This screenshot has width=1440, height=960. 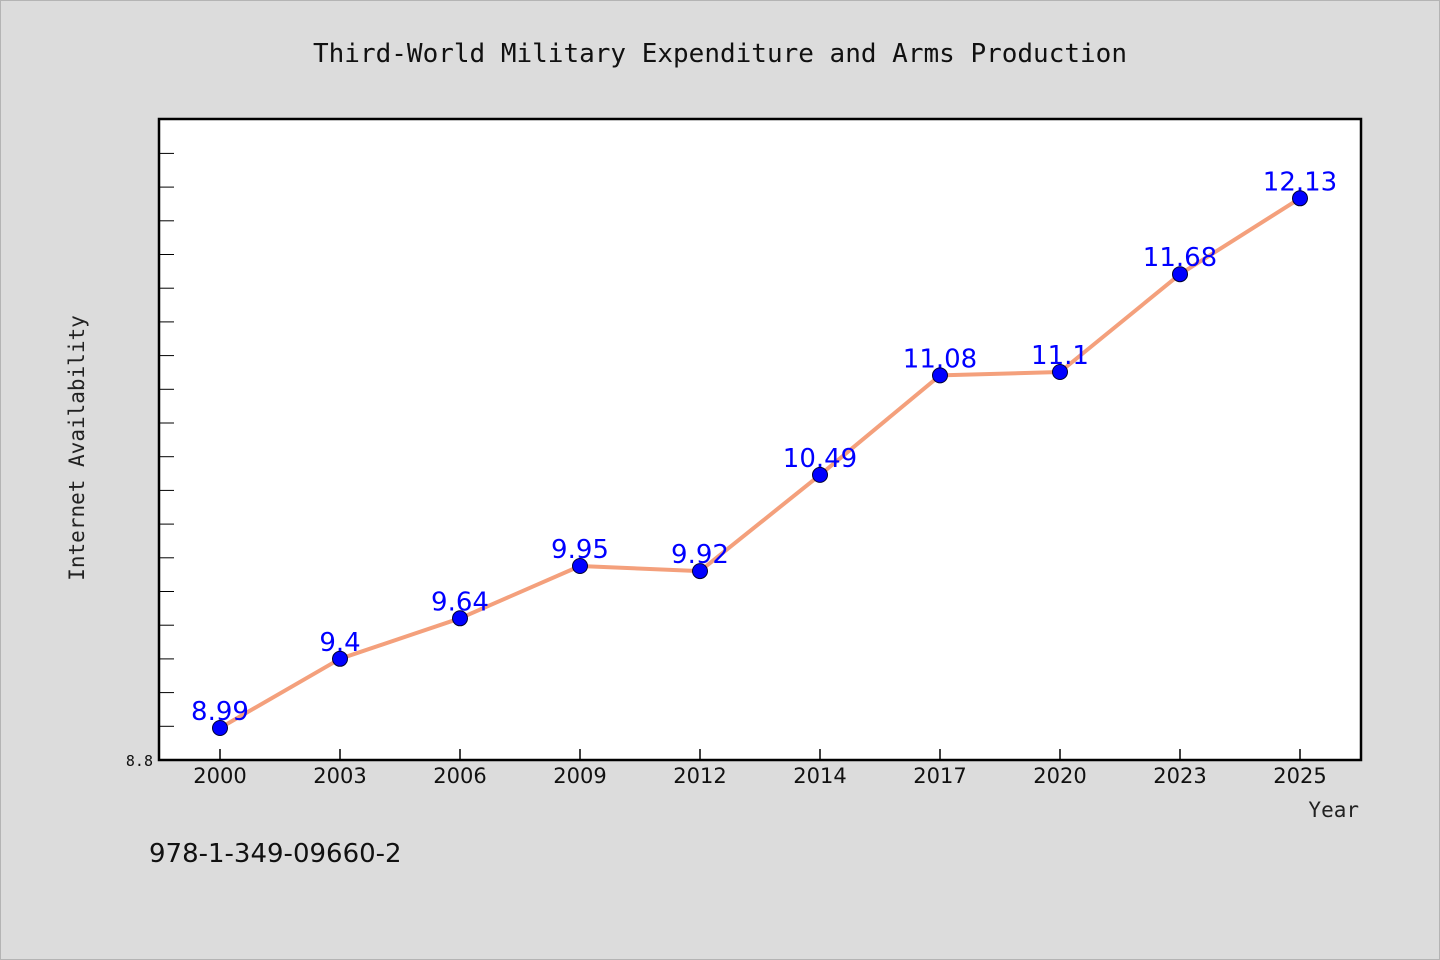 I want to click on x-tick-label: 2009, so click(x=579, y=776).